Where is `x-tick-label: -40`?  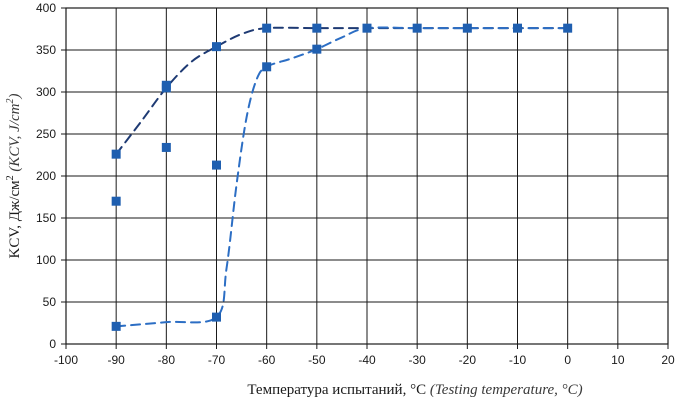 x-tick-label: -40 is located at coordinates (367, 360).